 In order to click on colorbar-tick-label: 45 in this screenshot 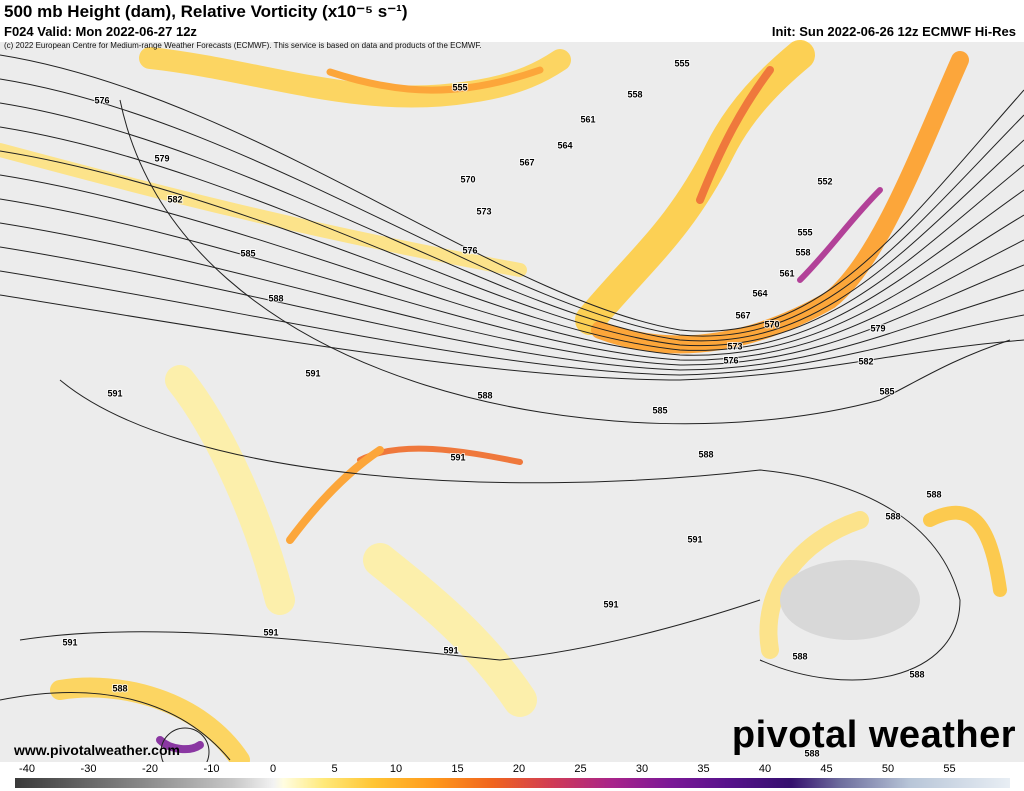, I will do `click(826, 769)`.